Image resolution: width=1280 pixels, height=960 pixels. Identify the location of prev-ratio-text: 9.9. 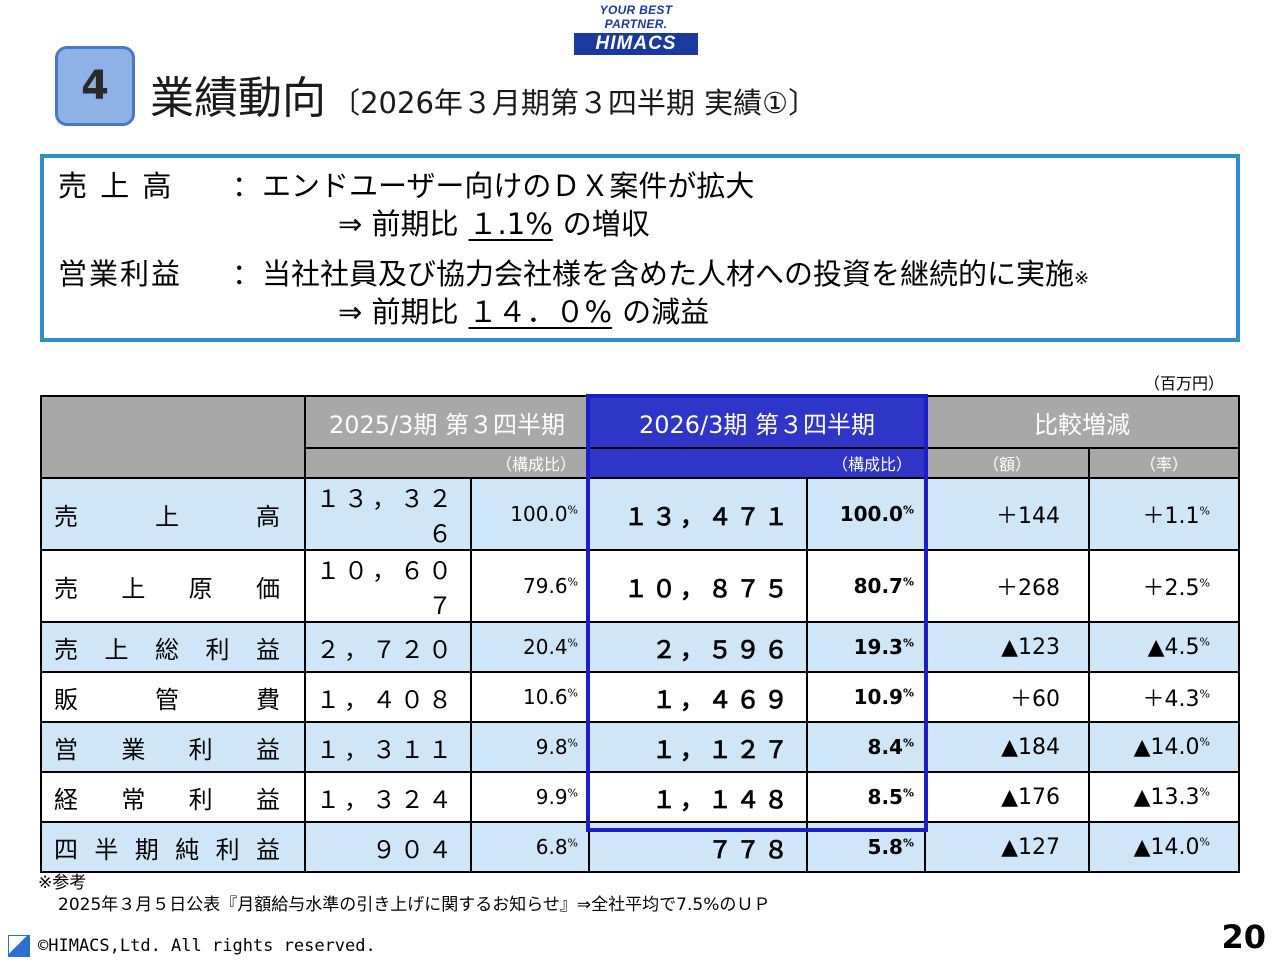
(551, 797).